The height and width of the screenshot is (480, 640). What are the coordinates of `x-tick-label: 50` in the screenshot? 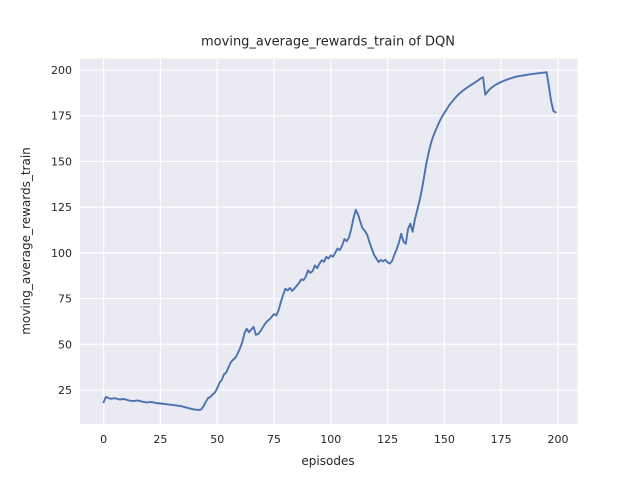 It's located at (217, 439).